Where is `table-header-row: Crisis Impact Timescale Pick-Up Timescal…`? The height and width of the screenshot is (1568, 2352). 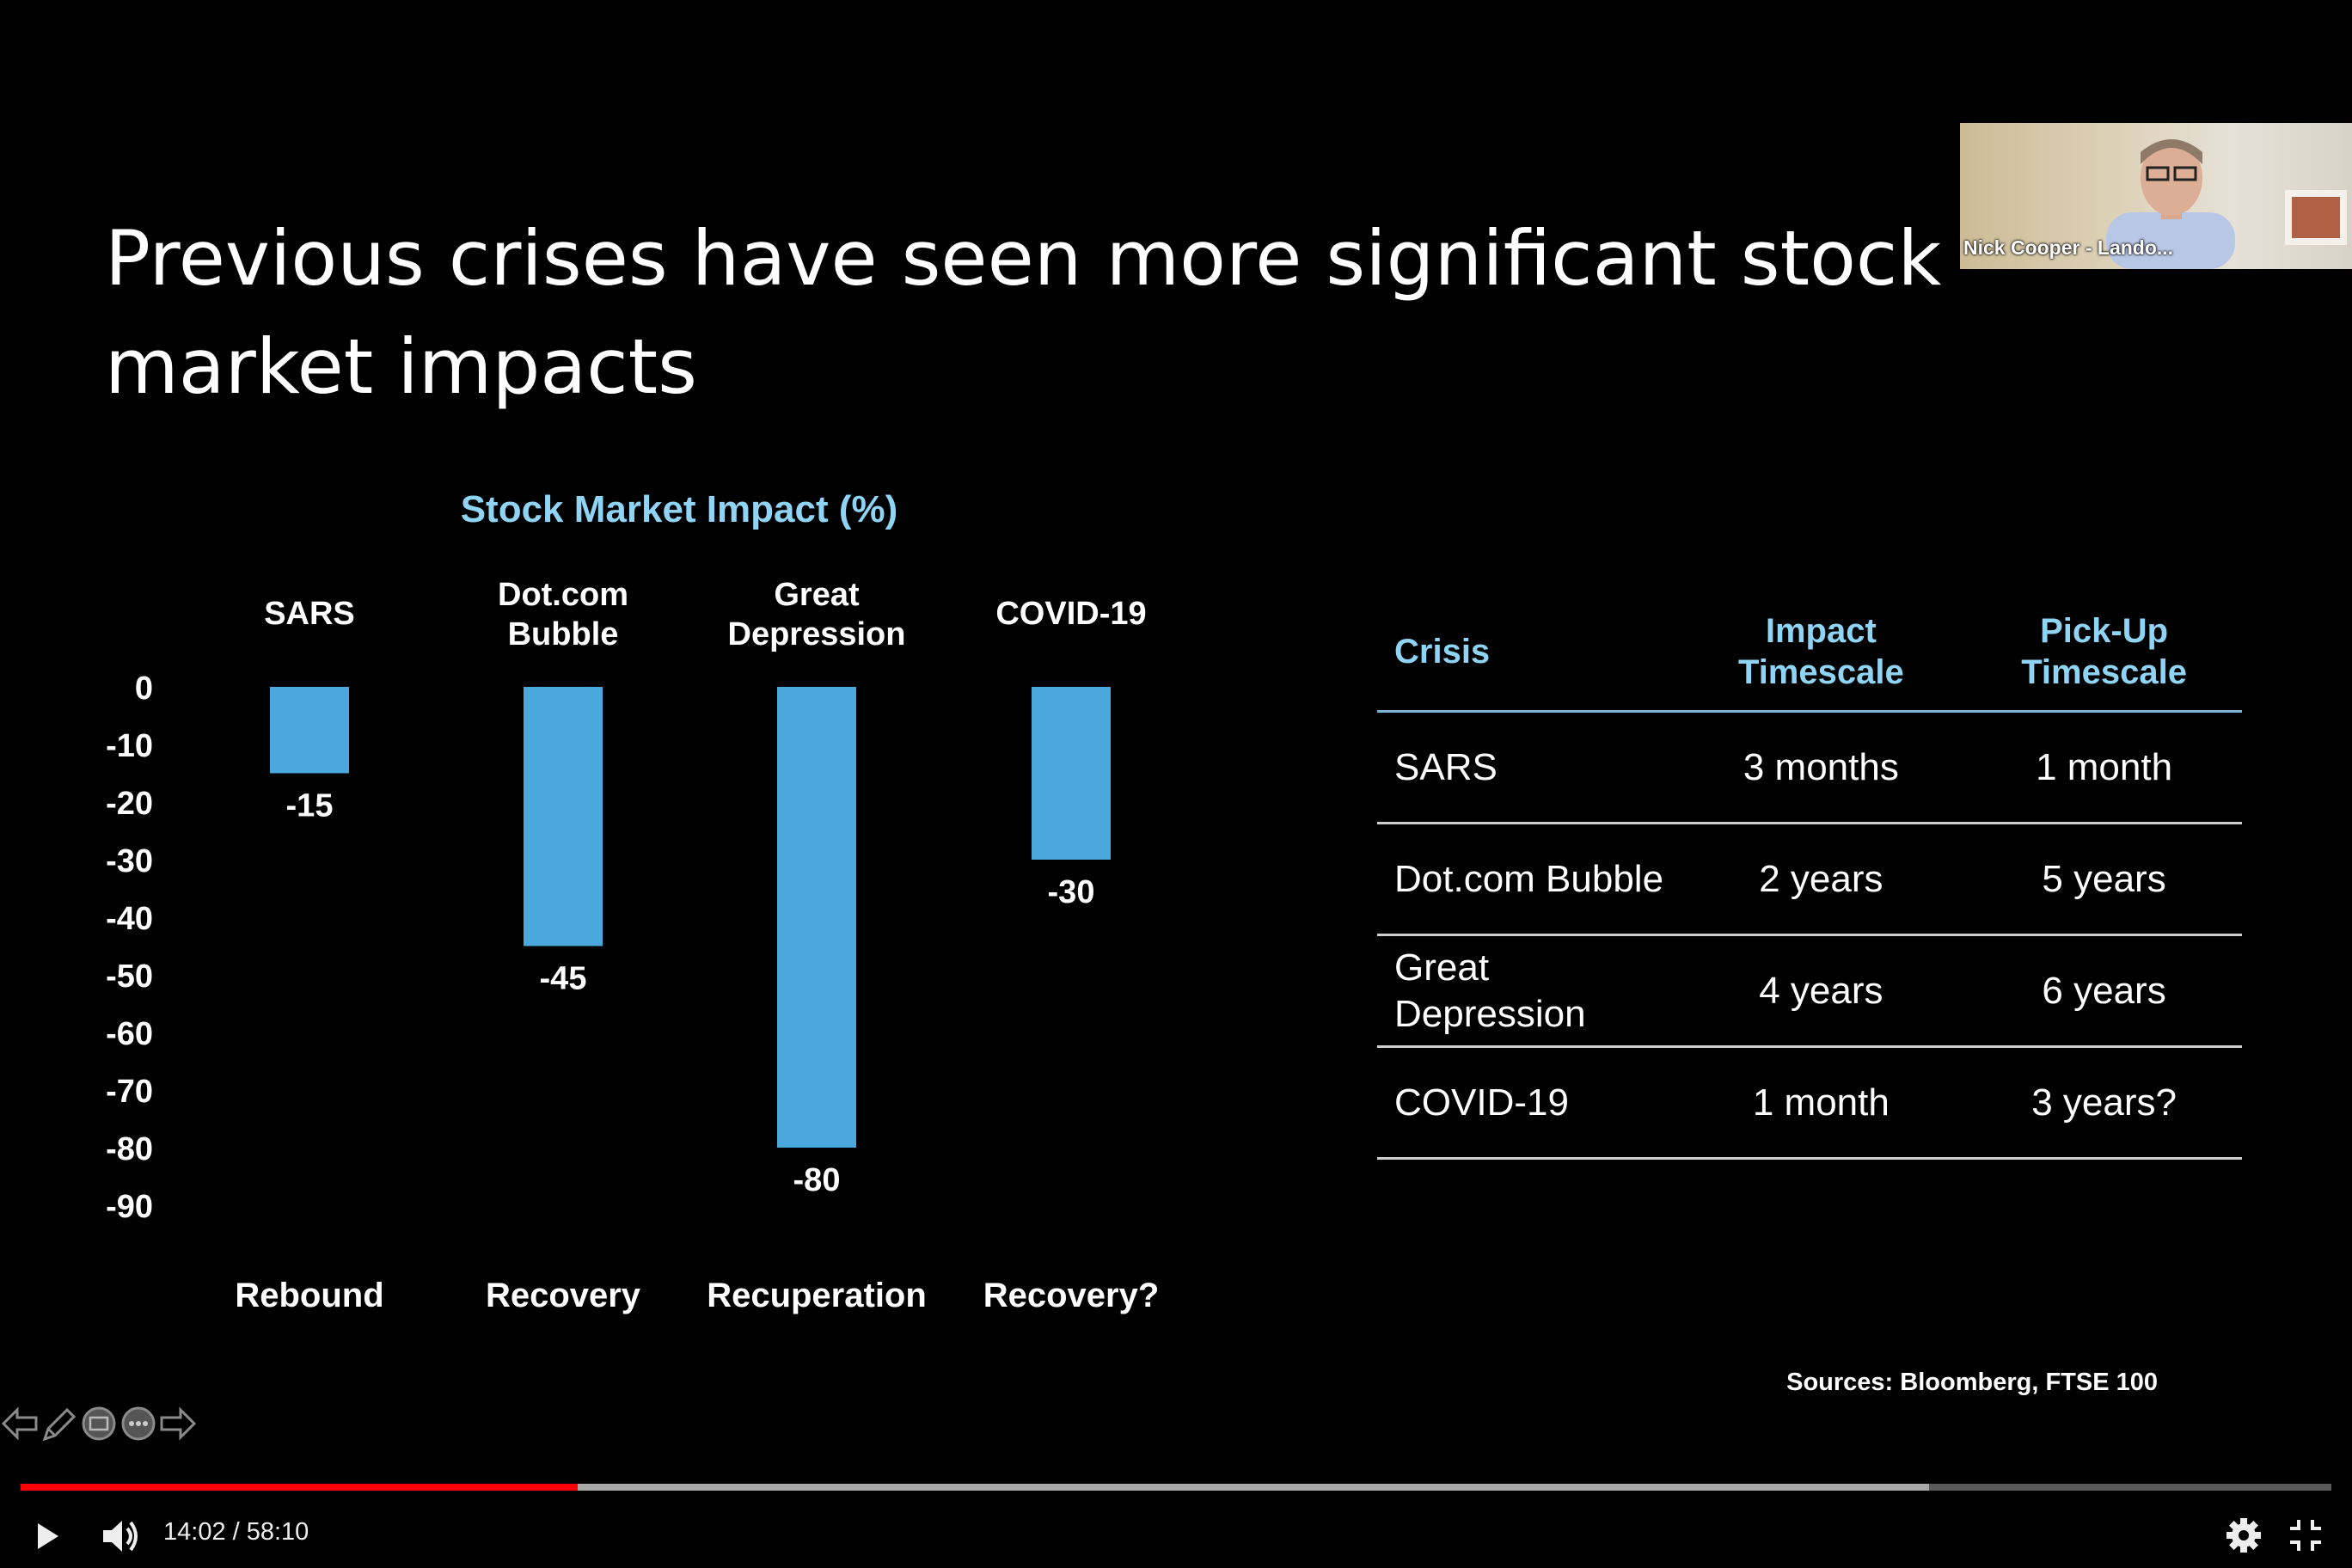
table-header-row: Crisis Impact Timescale Pick-Up Timescal… is located at coordinates (1810, 653).